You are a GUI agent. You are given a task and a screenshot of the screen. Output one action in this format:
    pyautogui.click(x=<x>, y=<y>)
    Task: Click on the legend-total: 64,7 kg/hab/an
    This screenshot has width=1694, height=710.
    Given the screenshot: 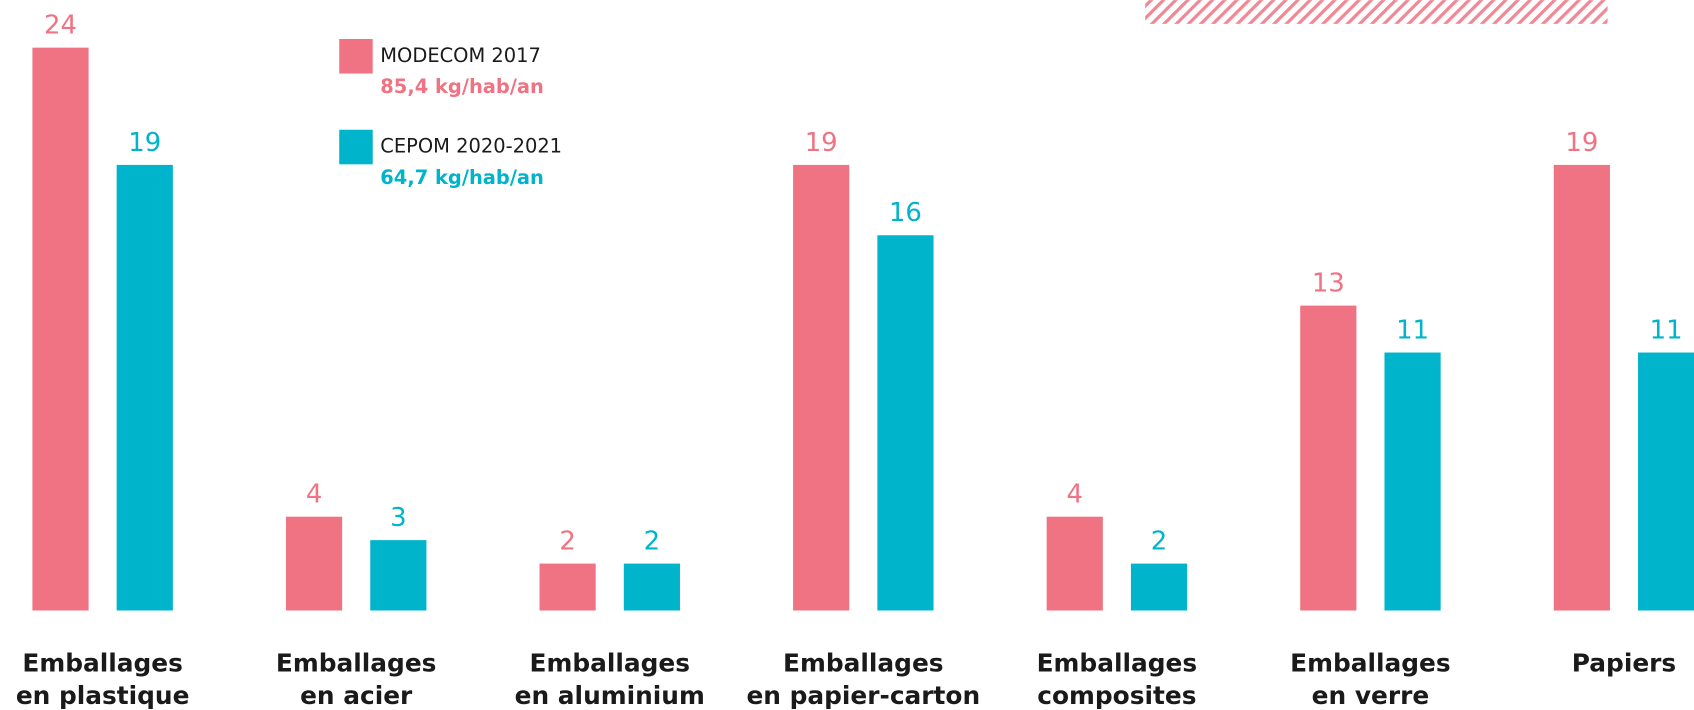 What is the action you would take?
    pyautogui.click(x=462, y=177)
    